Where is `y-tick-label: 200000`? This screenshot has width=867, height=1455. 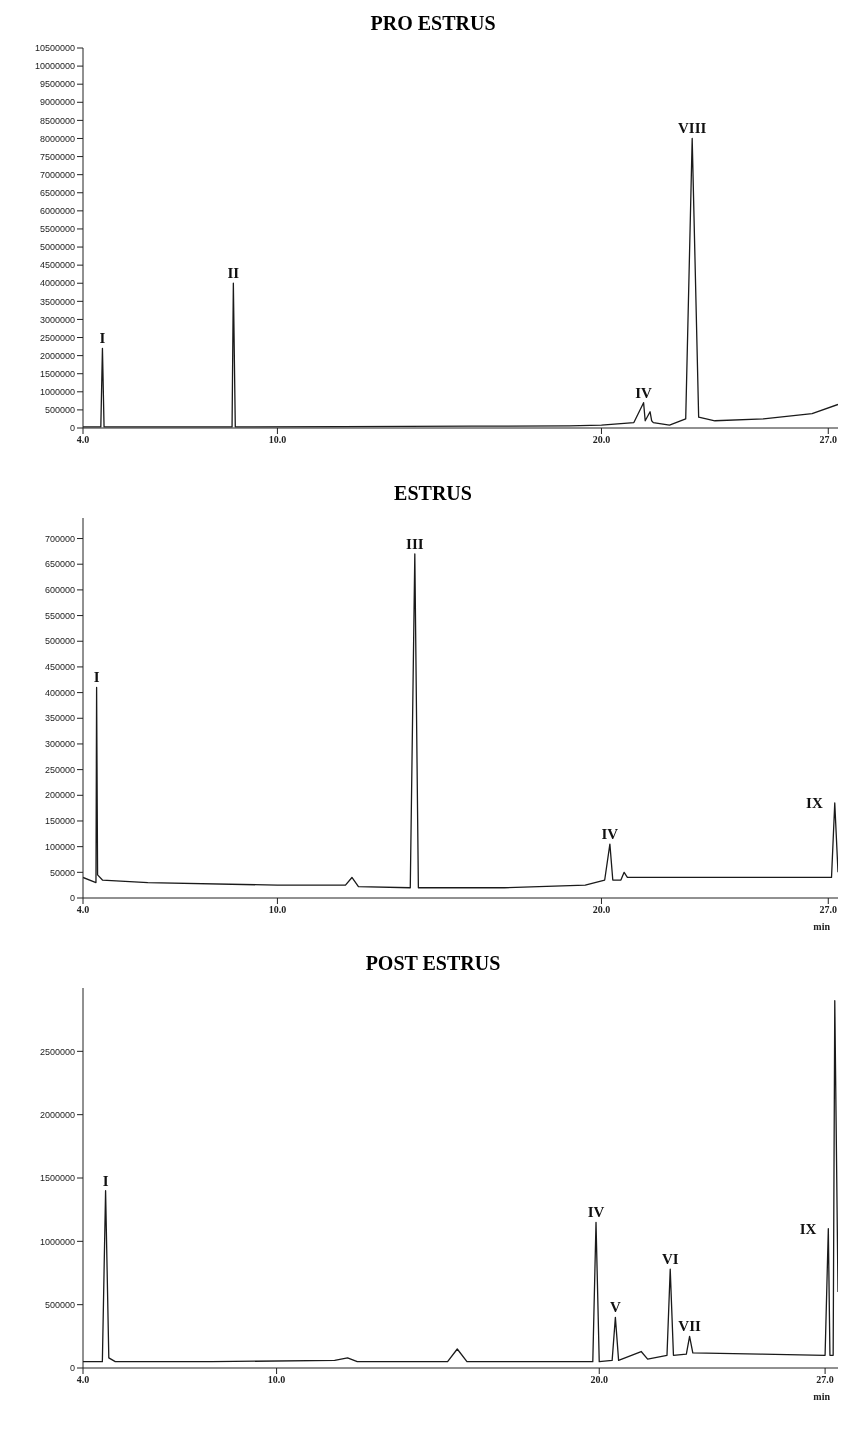 y-tick-label: 200000 is located at coordinates (59, 795).